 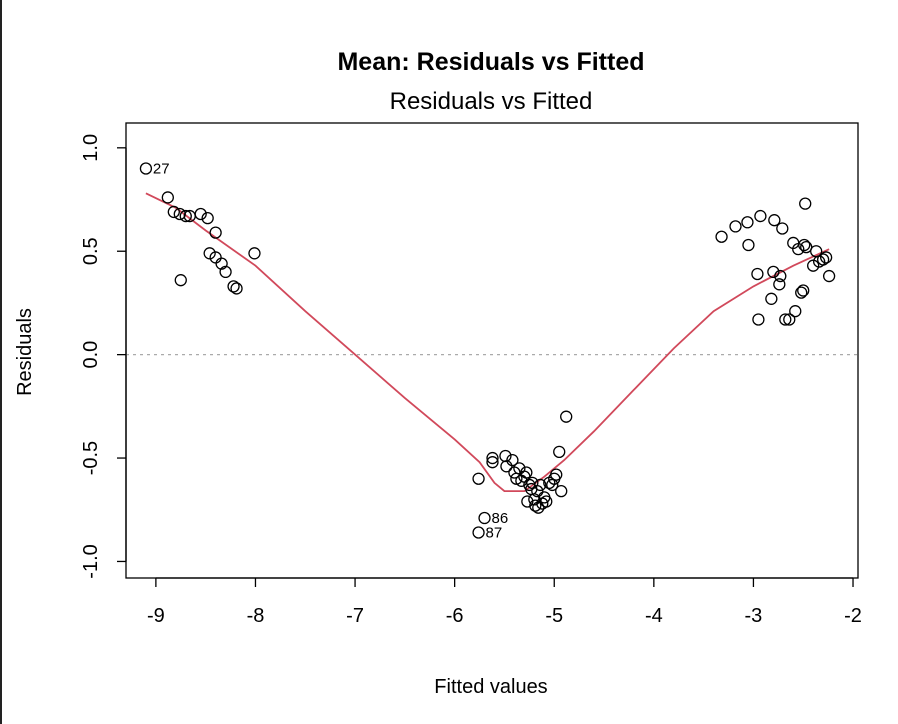 I want to click on x-tick-label: -3, so click(x=754, y=616).